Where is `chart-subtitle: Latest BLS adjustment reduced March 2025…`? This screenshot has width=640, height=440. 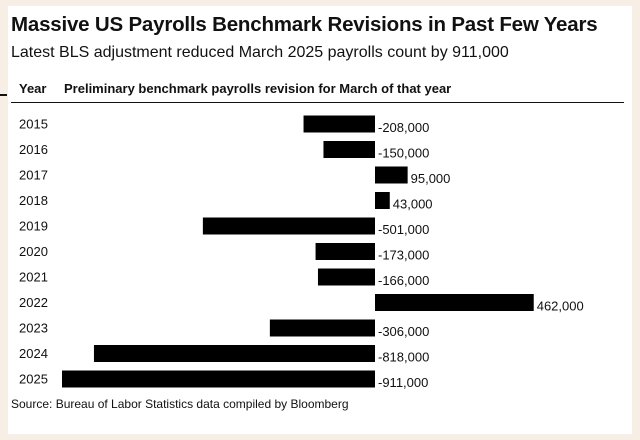
chart-subtitle: Latest BLS adjustment reduced March 2025… is located at coordinates (260, 52).